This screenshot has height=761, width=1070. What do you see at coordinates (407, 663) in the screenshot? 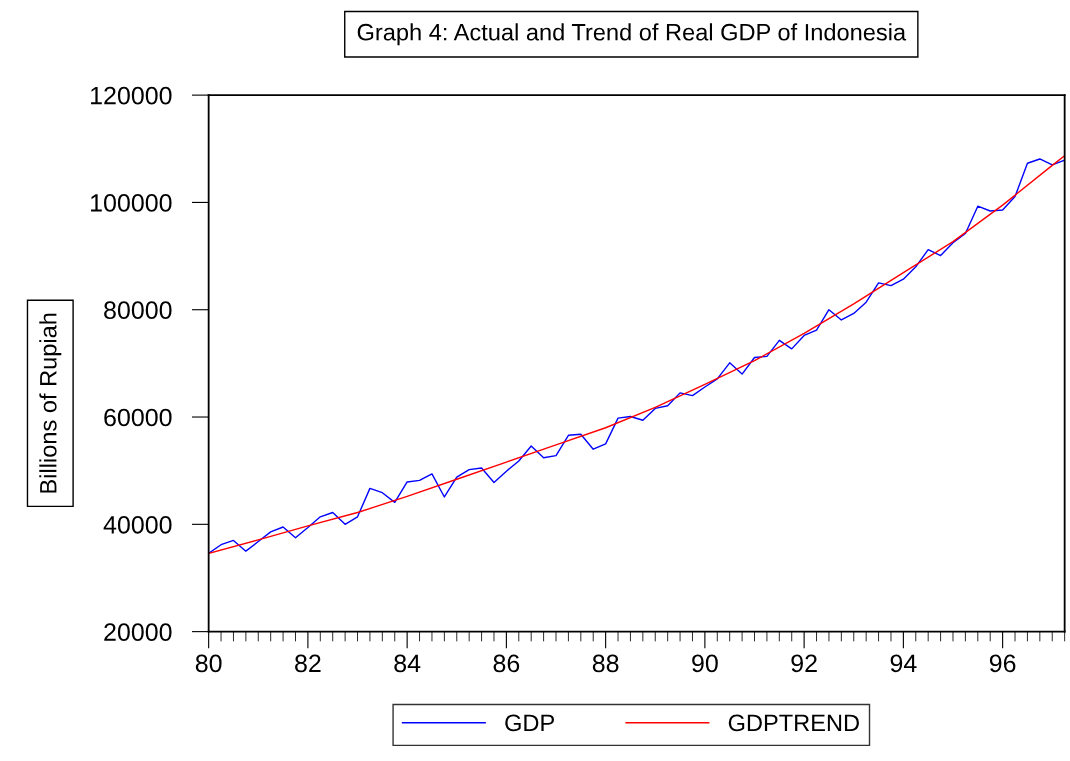
I see `x-tick-label: 84` at bounding box center [407, 663].